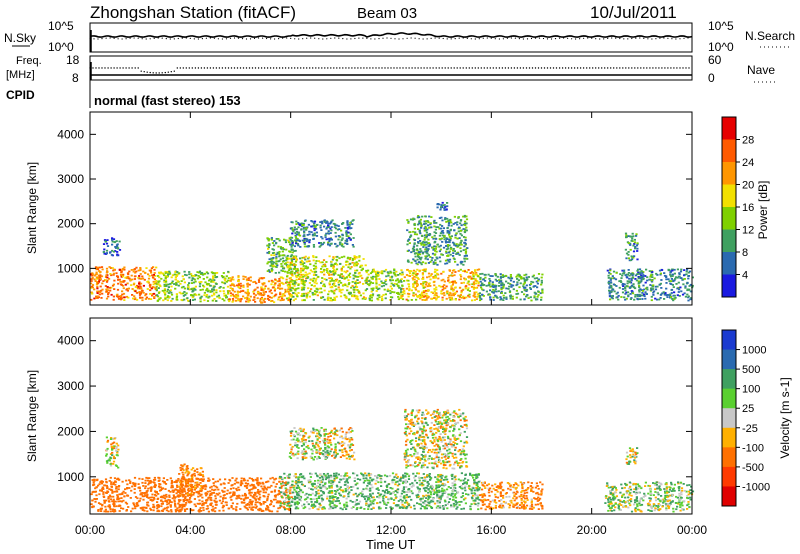 The image size is (800, 554). I want to click on beam-label: Beam 03, so click(387, 13).